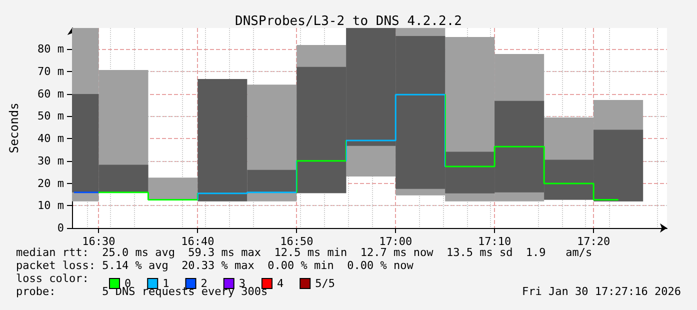 Image resolution: width=697 pixels, height=310 pixels. What do you see at coordinates (297, 241) in the screenshot?
I see `x-tick-label: 16:50` at bounding box center [297, 241].